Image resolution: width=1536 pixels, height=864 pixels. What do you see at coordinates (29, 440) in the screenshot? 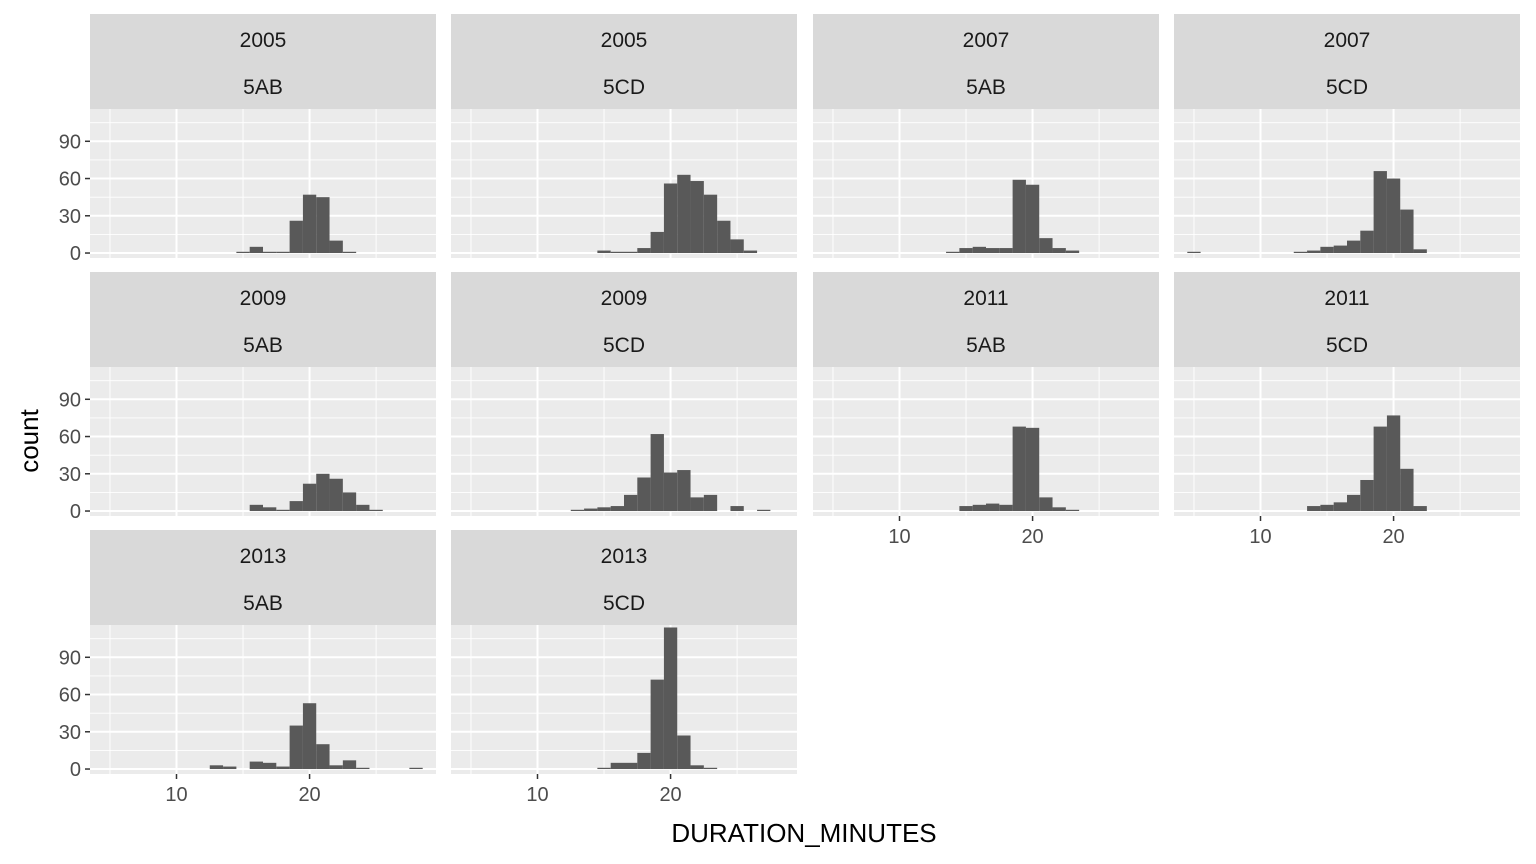
I see `y-axis-title: count` at bounding box center [29, 440].